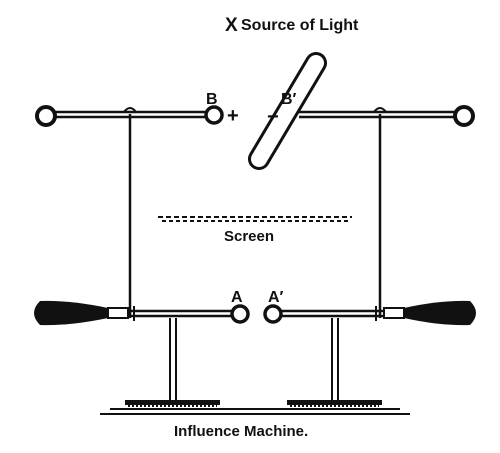 The width and height of the screenshot is (500, 453). I want to click on source-marker: X, so click(231, 25).